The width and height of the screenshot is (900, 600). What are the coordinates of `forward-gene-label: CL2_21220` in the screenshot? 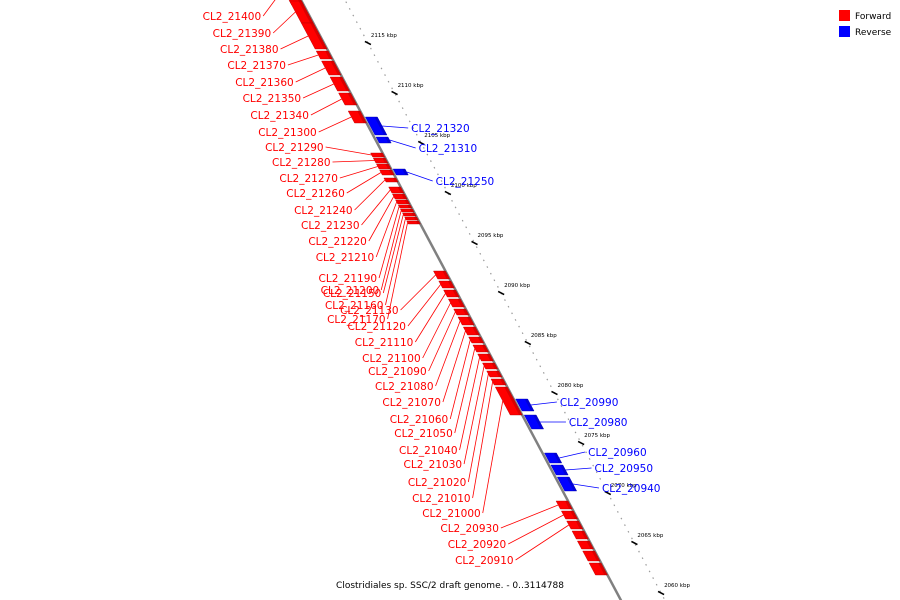 It's located at (337, 242).